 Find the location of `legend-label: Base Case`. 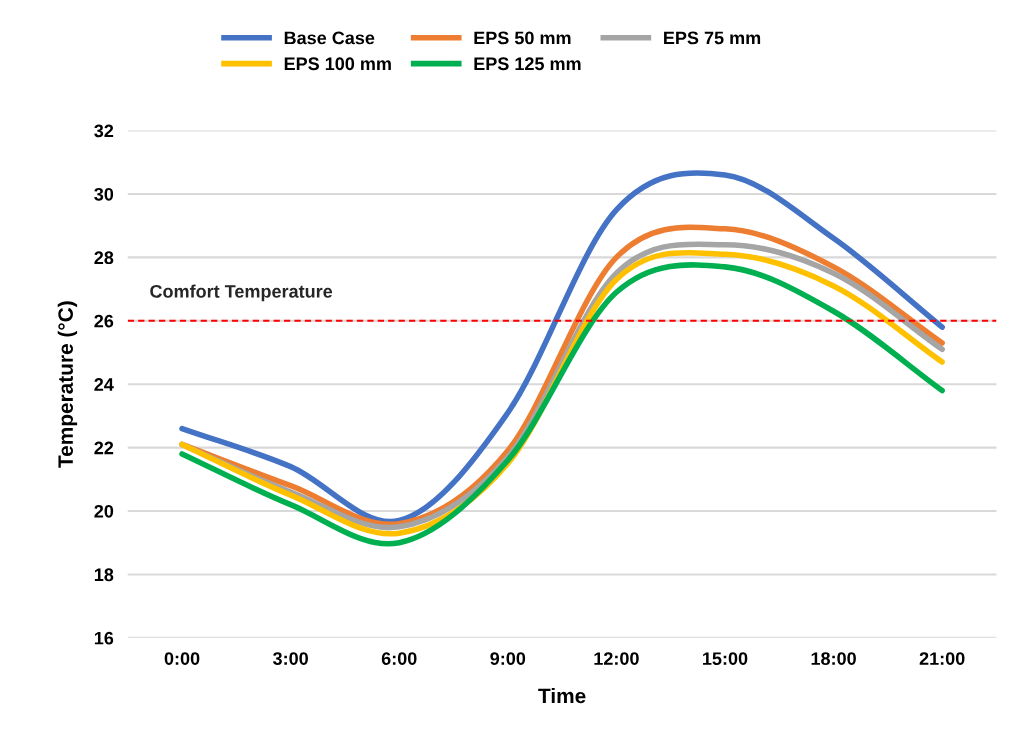

legend-label: Base Case is located at coordinates (329, 38).